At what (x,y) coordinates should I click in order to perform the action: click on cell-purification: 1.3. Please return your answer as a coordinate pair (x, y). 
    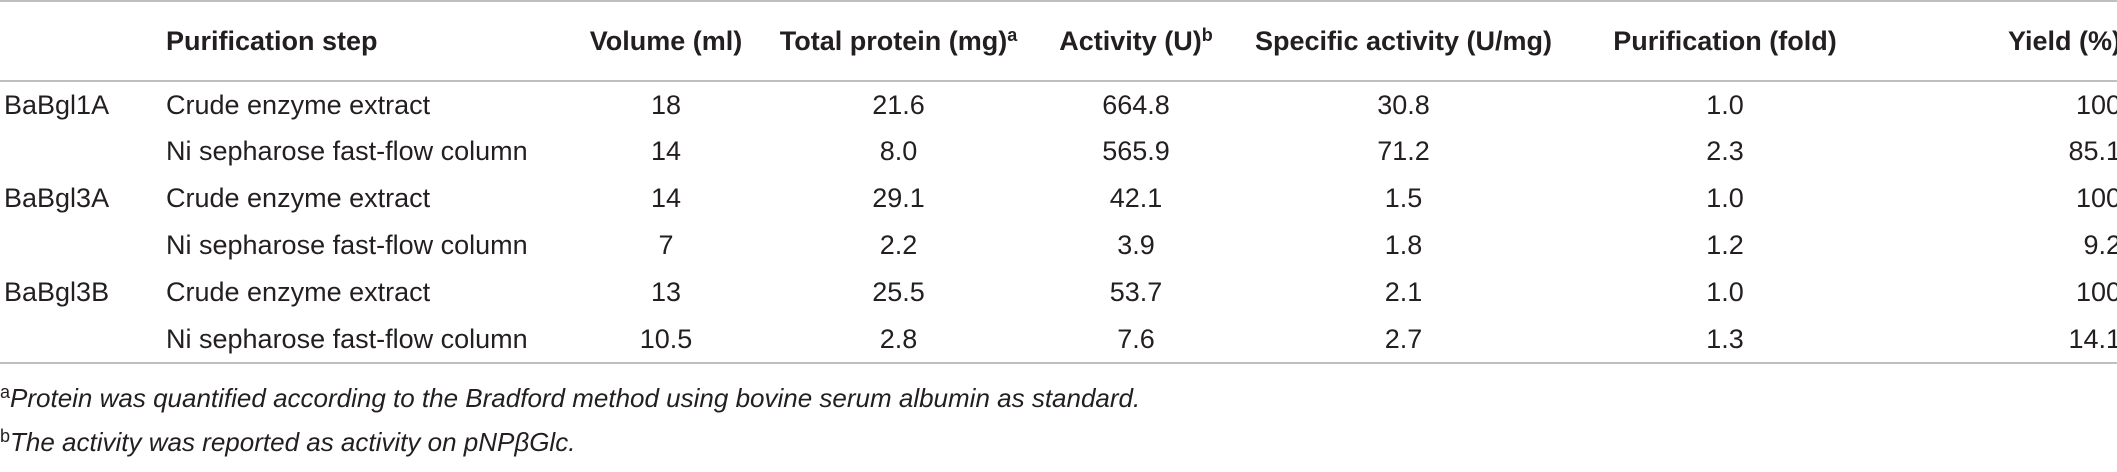
    Looking at the image, I should click on (1725, 340).